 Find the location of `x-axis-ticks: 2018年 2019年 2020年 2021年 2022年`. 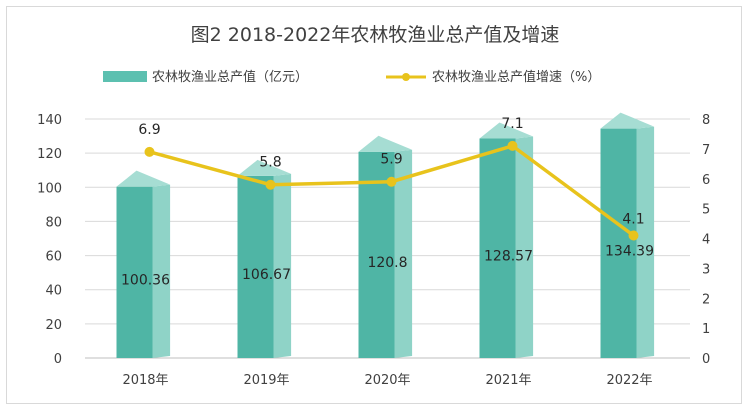

x-axis-ticks: 2018年 2019年 2020年 2021年 2022年 is located at coordinates (387, 380).